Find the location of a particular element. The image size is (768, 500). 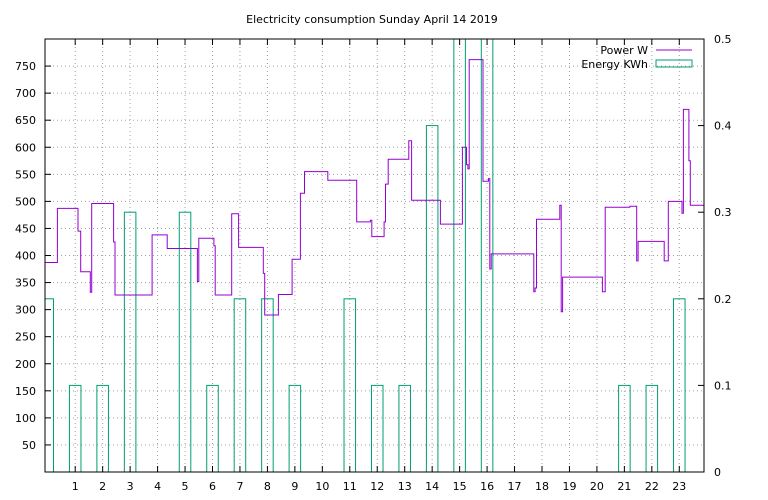

y-tick-label: 200 is located at coordinates (25, 364).